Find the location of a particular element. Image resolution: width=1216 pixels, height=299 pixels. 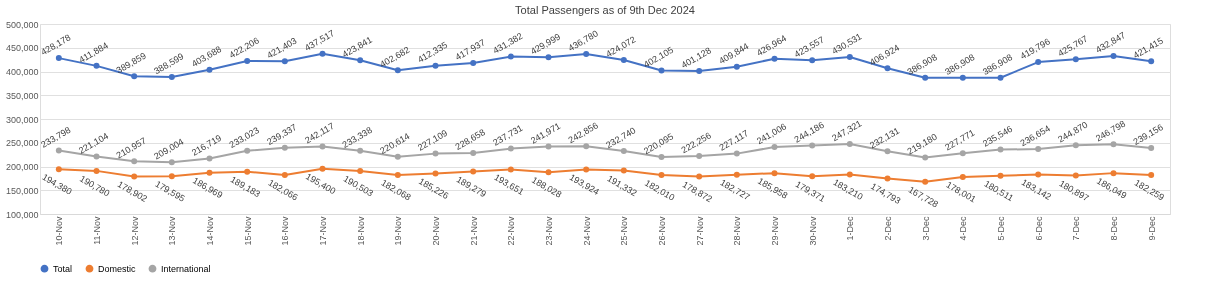

y-tick-label: 150,000 is located at coordinates (22, 190).